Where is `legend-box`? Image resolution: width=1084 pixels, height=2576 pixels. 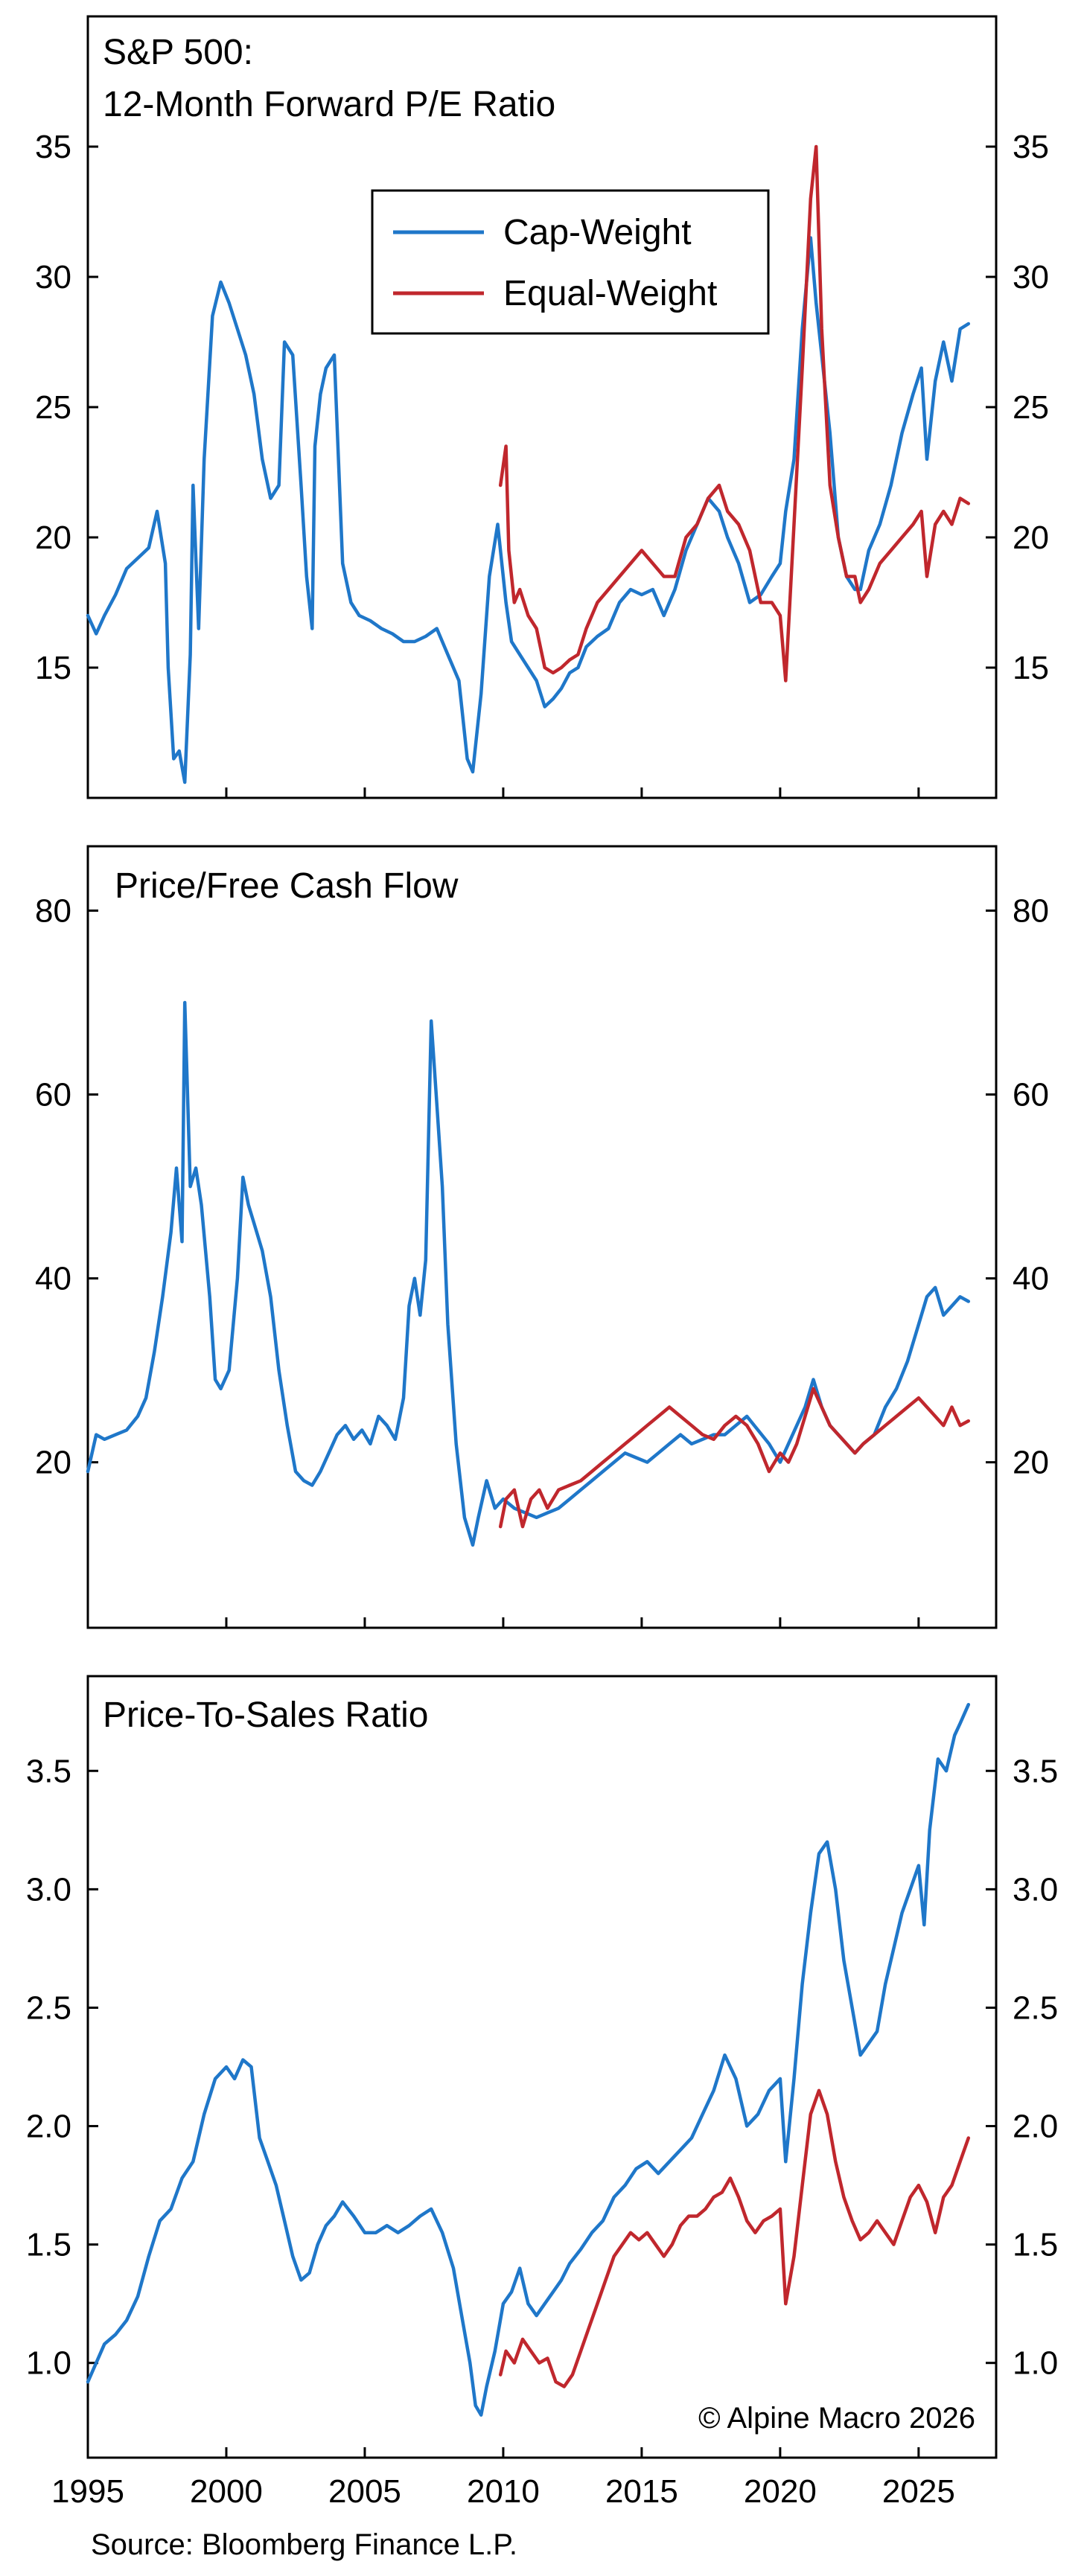 legend-box is located at coordinates (570, 262).